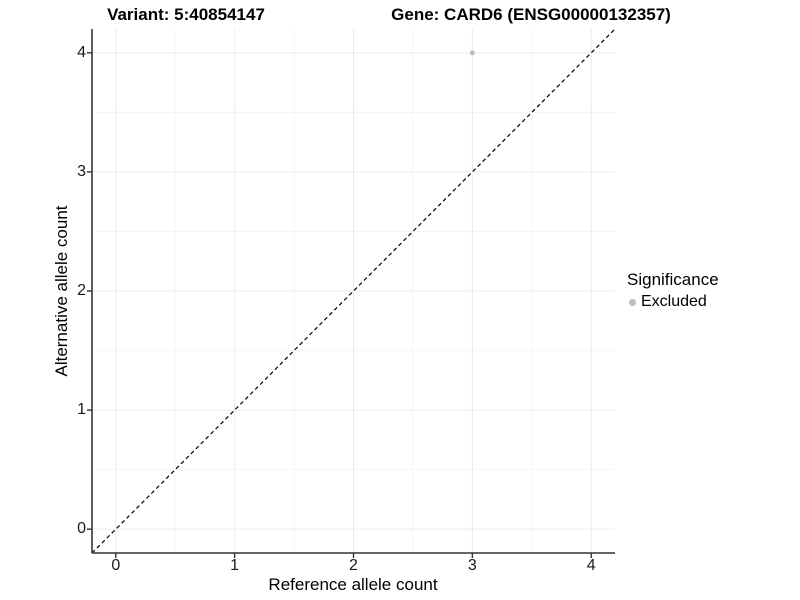 This screenshot has height=600, width=800. What do you see at coordinates (81, 290) in the screenshot?
I see `y-tick-label: 2` at bounding box center [81, 290].